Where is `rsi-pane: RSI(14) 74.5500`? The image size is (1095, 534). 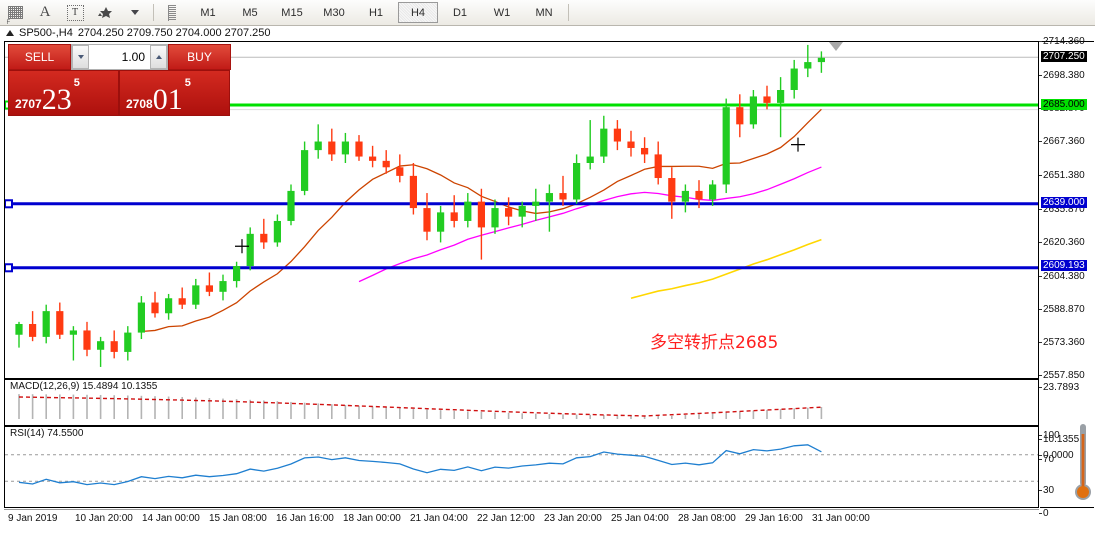 rsi-pane: RSI(14) 74.5500 is located at coordinates (521, 467).